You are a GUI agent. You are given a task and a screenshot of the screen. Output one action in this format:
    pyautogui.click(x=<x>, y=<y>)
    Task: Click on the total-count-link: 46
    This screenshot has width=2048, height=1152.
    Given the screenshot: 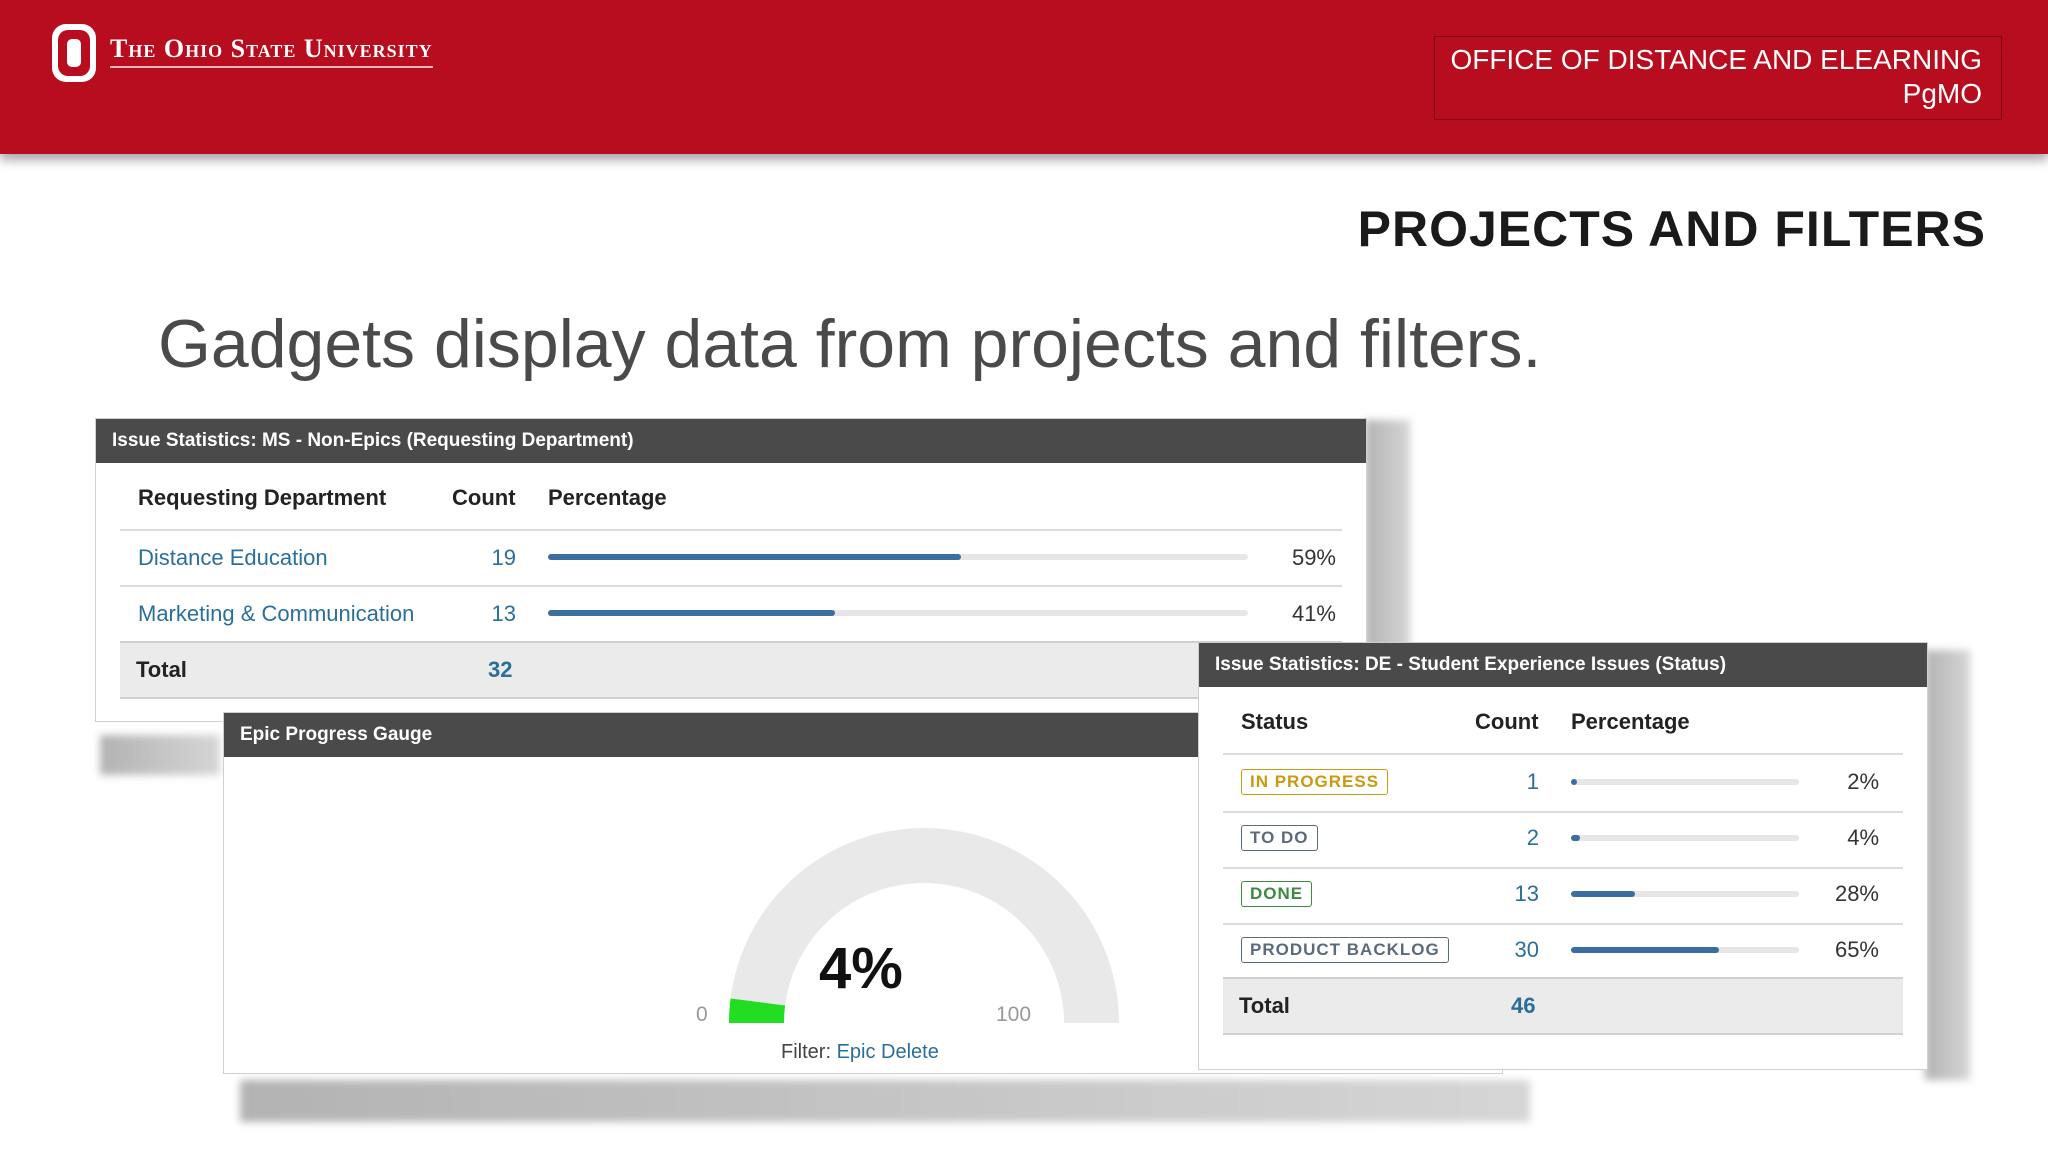 What is the action you would take?
    pyautogui.click(x=1523, y=1005)
    